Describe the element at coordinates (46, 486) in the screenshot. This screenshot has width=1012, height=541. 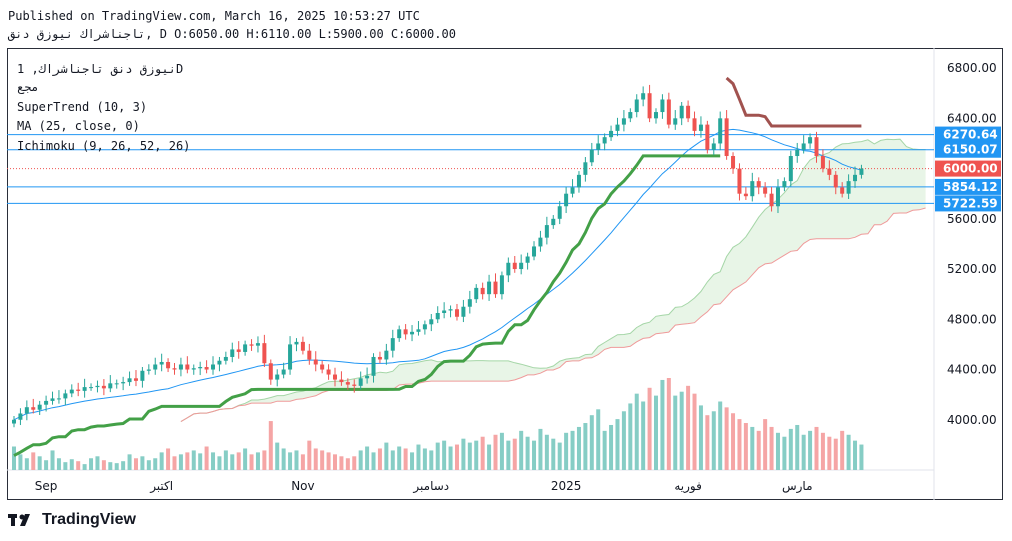
I see `time-tick-label: Sep` at that location.